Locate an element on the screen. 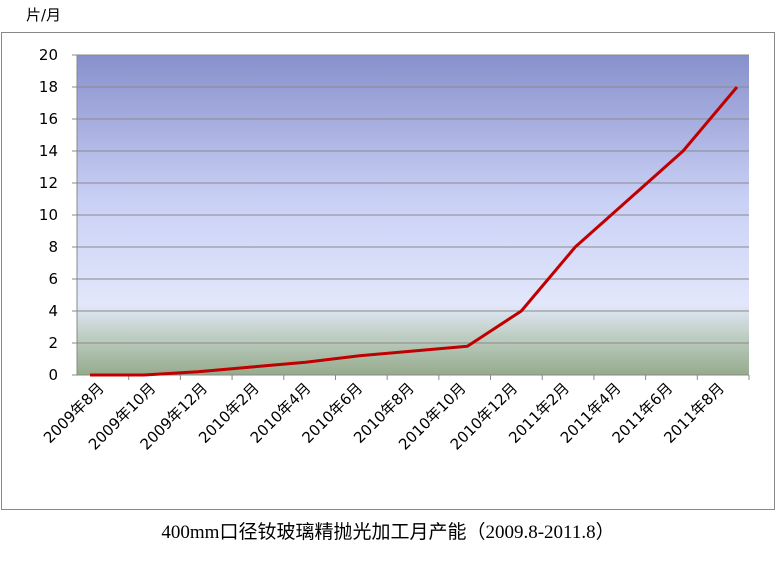 The height and width of the screenshot is (564, 777). y-tick-label: 4 is located at coordinates (53, 311).